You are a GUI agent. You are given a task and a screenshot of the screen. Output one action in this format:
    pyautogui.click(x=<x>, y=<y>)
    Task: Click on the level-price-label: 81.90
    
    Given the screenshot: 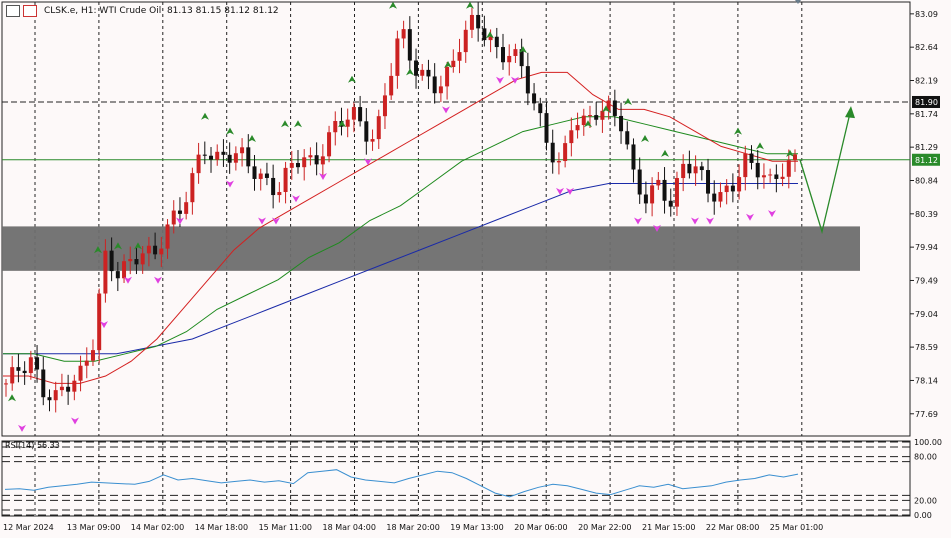 What is the action you would take?
    pyautogui.click(x=926, y=102)
    